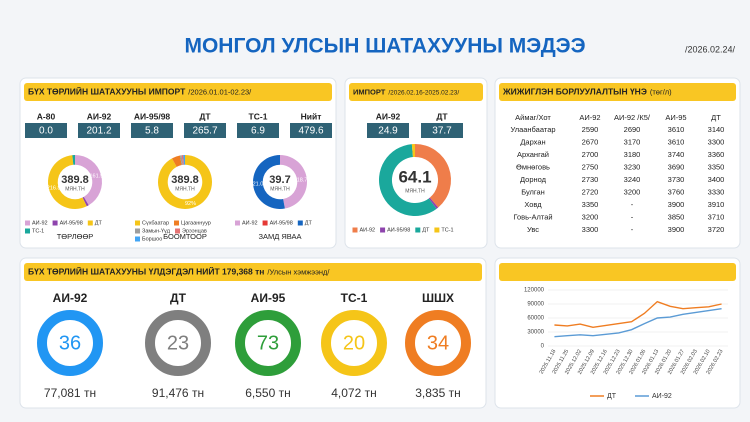 This screenshot has height=422, width=750. Describe the element at coordinates (194, 231) in the screenshot. I see `legend-label: Эрээнцав` at that location.